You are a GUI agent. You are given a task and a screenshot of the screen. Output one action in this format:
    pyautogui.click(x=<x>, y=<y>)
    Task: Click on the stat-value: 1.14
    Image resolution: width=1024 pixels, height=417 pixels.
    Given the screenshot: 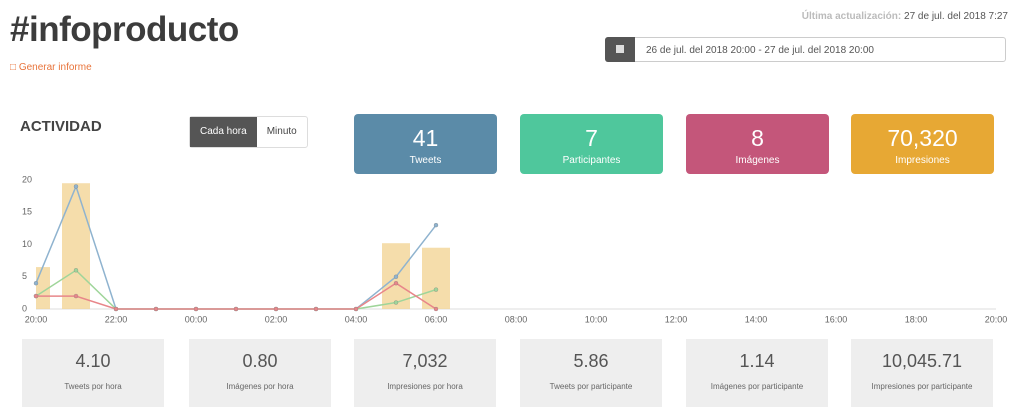 What is the action you would take?
    pyautogui.click(x=757, y=361)
    